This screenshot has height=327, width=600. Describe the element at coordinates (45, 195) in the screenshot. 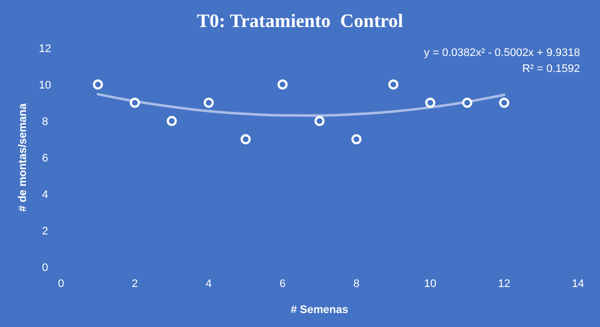

I see `y-tick-label: 4` at that location.